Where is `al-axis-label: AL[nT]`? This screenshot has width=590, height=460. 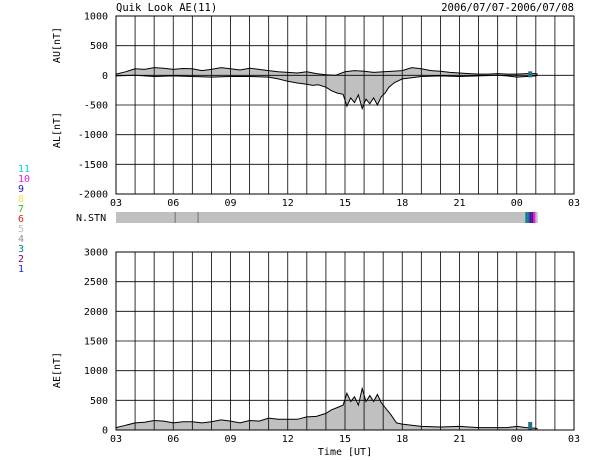
al-axis-label: AL[nT] is located at coordinates (57, 130).